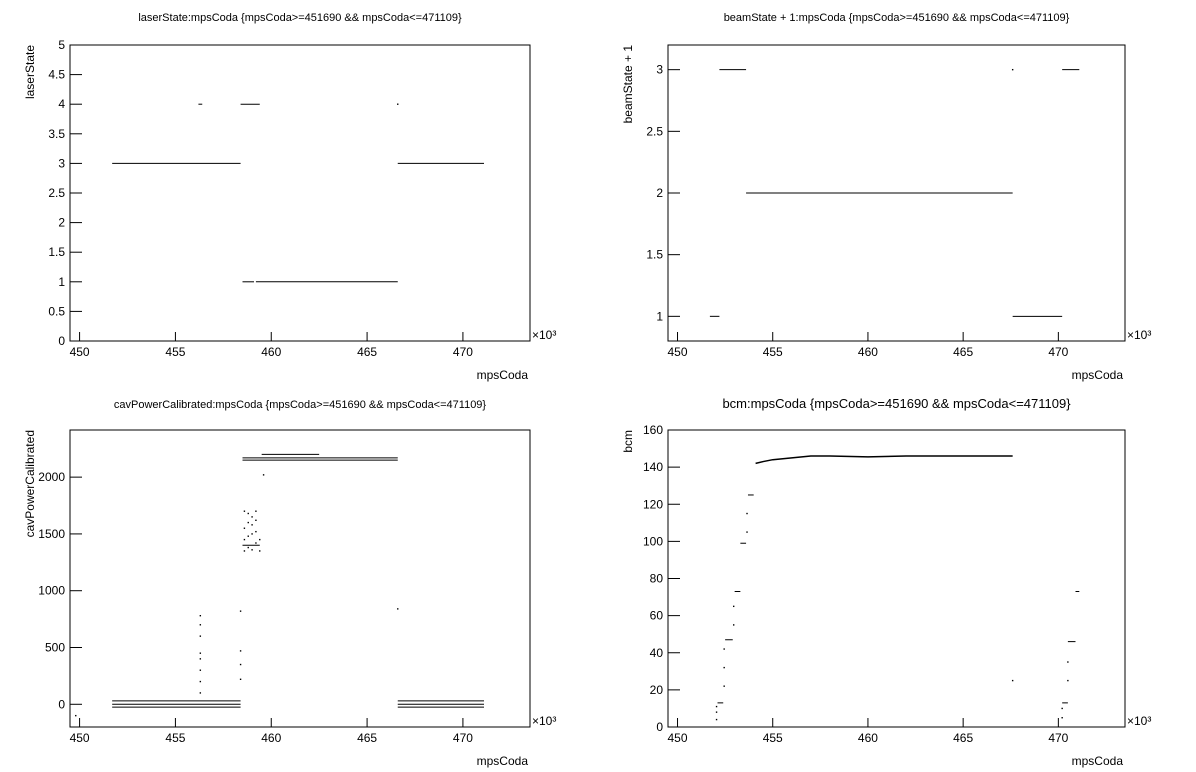 Image resolution: width=1196 pixels, height=772 pixels. I want to click on y-tick-label: 20, so click(657, 690).